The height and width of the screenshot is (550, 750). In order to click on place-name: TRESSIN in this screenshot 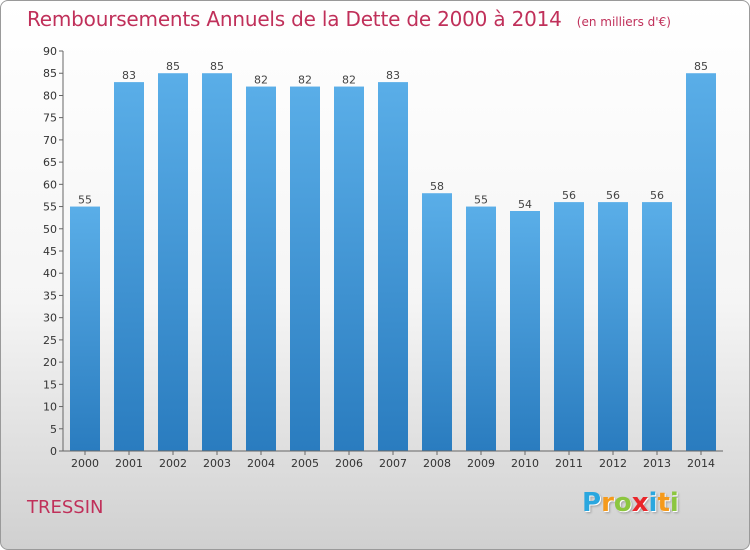, I will do `click(65, 507)`.